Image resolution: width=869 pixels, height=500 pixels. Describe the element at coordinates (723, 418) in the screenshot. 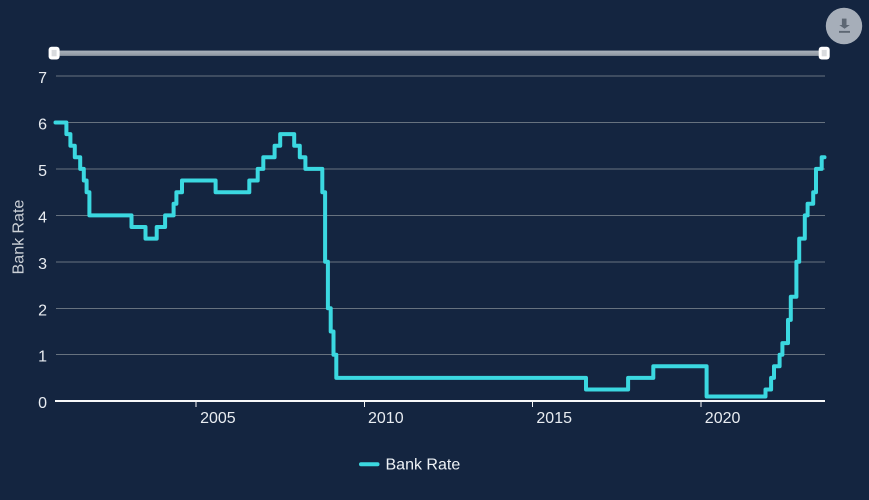

I see `svg-text: 2020` at that location.